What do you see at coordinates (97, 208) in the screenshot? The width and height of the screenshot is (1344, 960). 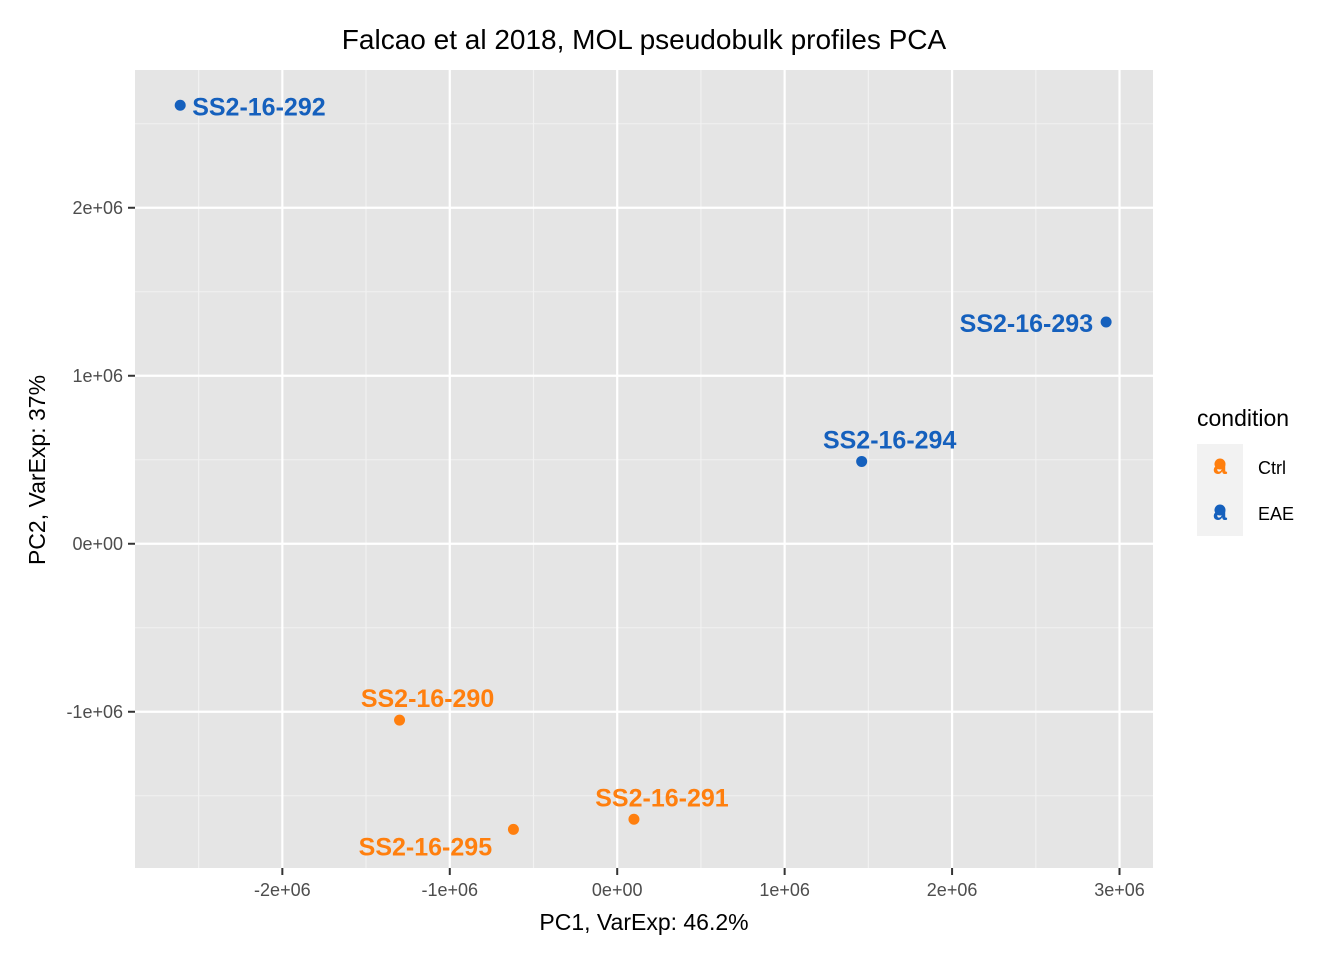 I see `y-tick-label: 2e+06` at bounding box center [97, 208].